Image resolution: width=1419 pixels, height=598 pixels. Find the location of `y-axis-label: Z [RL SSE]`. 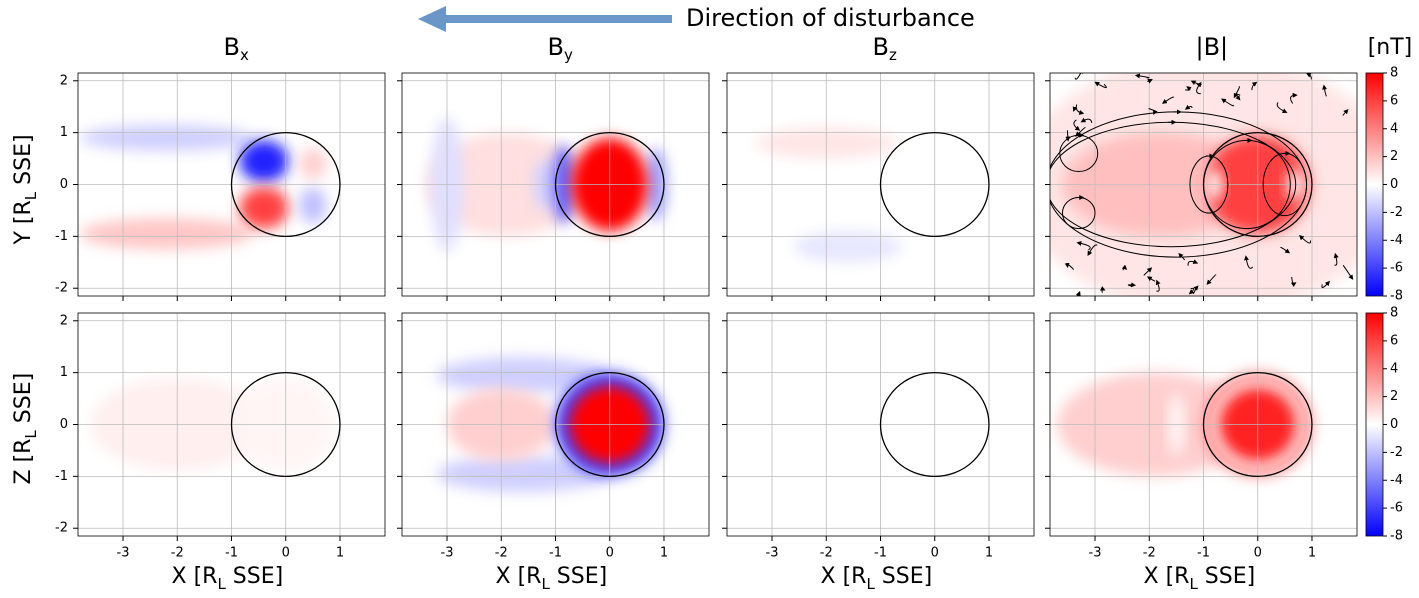

y-axis-label: Z [RL SSE] is located at coordinates (25, 429).